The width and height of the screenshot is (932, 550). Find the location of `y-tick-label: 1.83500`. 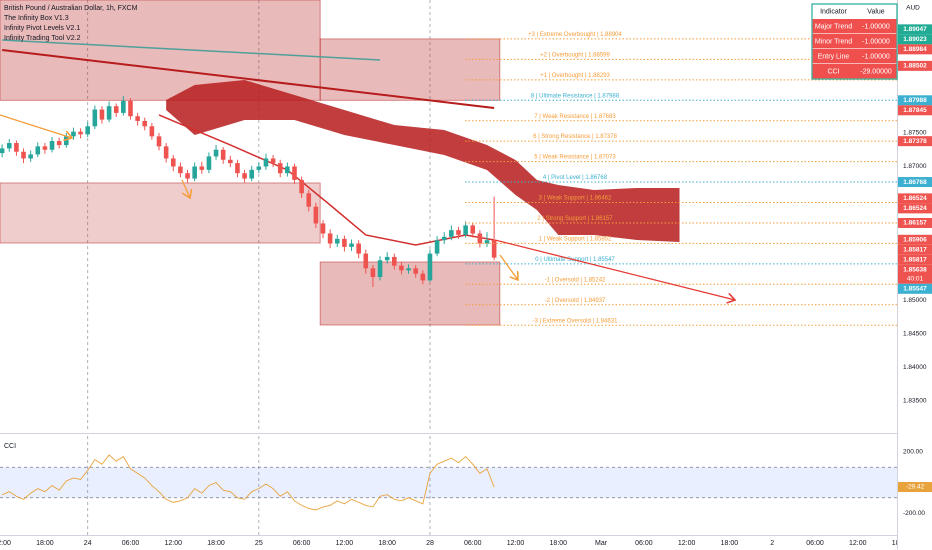

y-tick-label: 1.83500 is located at coordinates (915, 401).